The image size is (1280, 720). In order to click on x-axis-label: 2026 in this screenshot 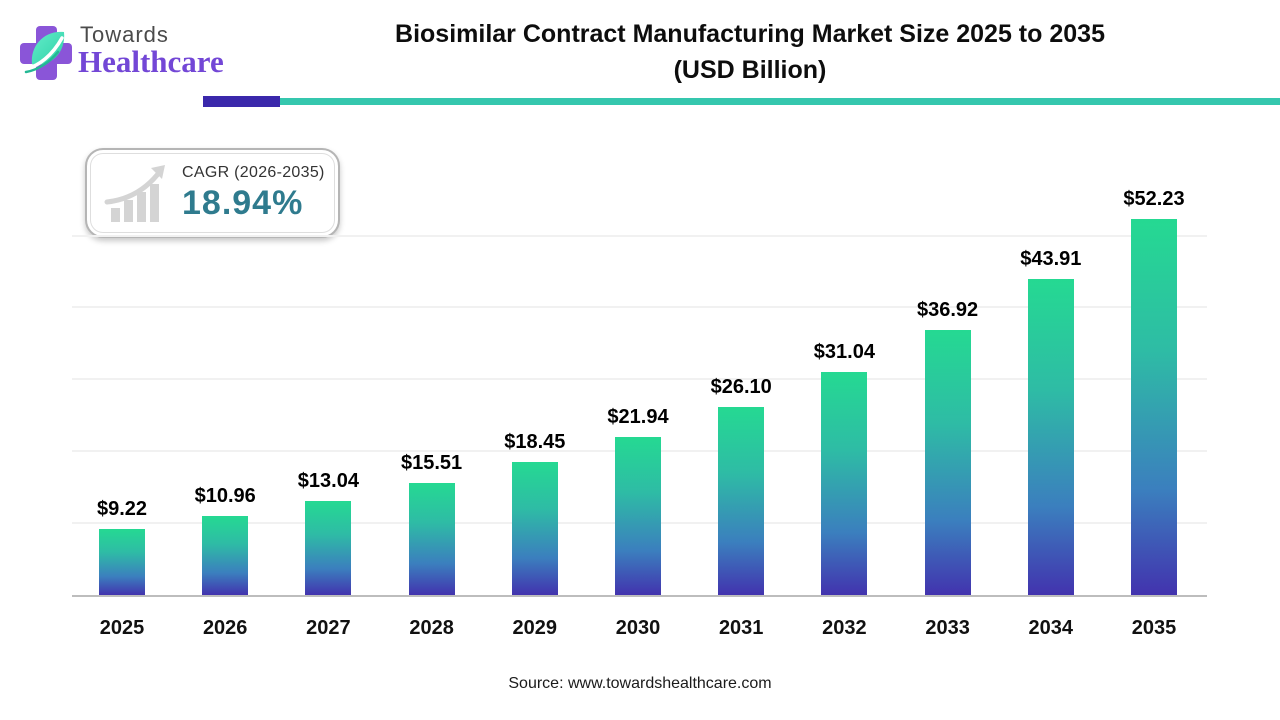, I will do `click(225, 628)`.